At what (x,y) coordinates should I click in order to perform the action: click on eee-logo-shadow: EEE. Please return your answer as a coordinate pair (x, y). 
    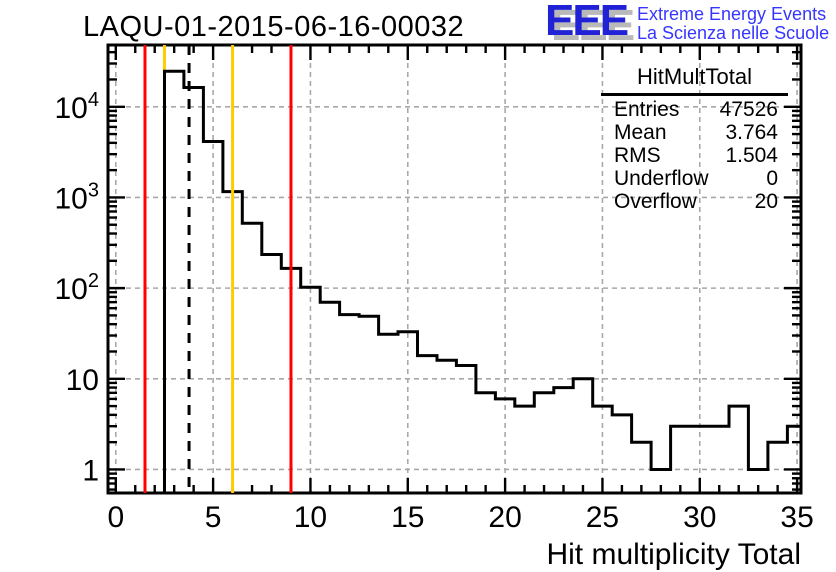
    Looking at the image, I should click on (593, 25).